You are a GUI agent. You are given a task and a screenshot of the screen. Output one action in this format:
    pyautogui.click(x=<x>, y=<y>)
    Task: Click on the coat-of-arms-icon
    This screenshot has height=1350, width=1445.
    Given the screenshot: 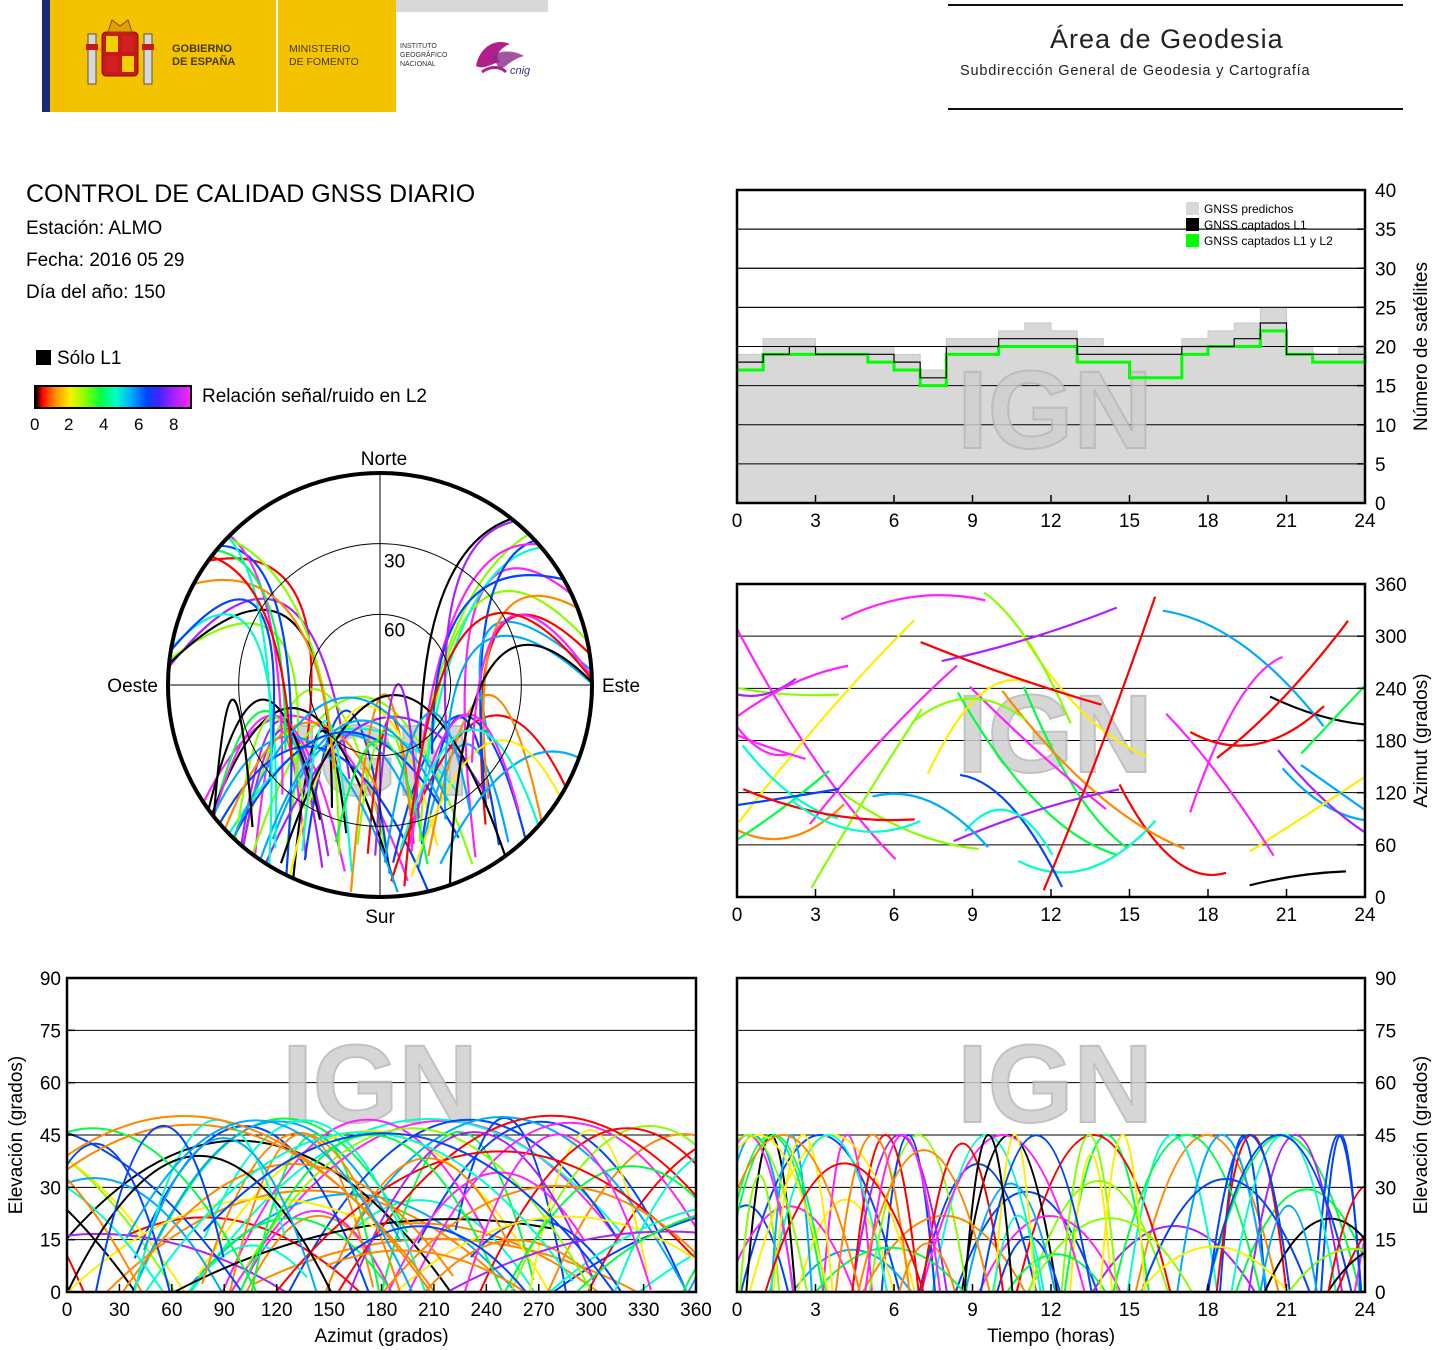 What is the action you would take?
    pyautogui.click(x=120, y=52)
    